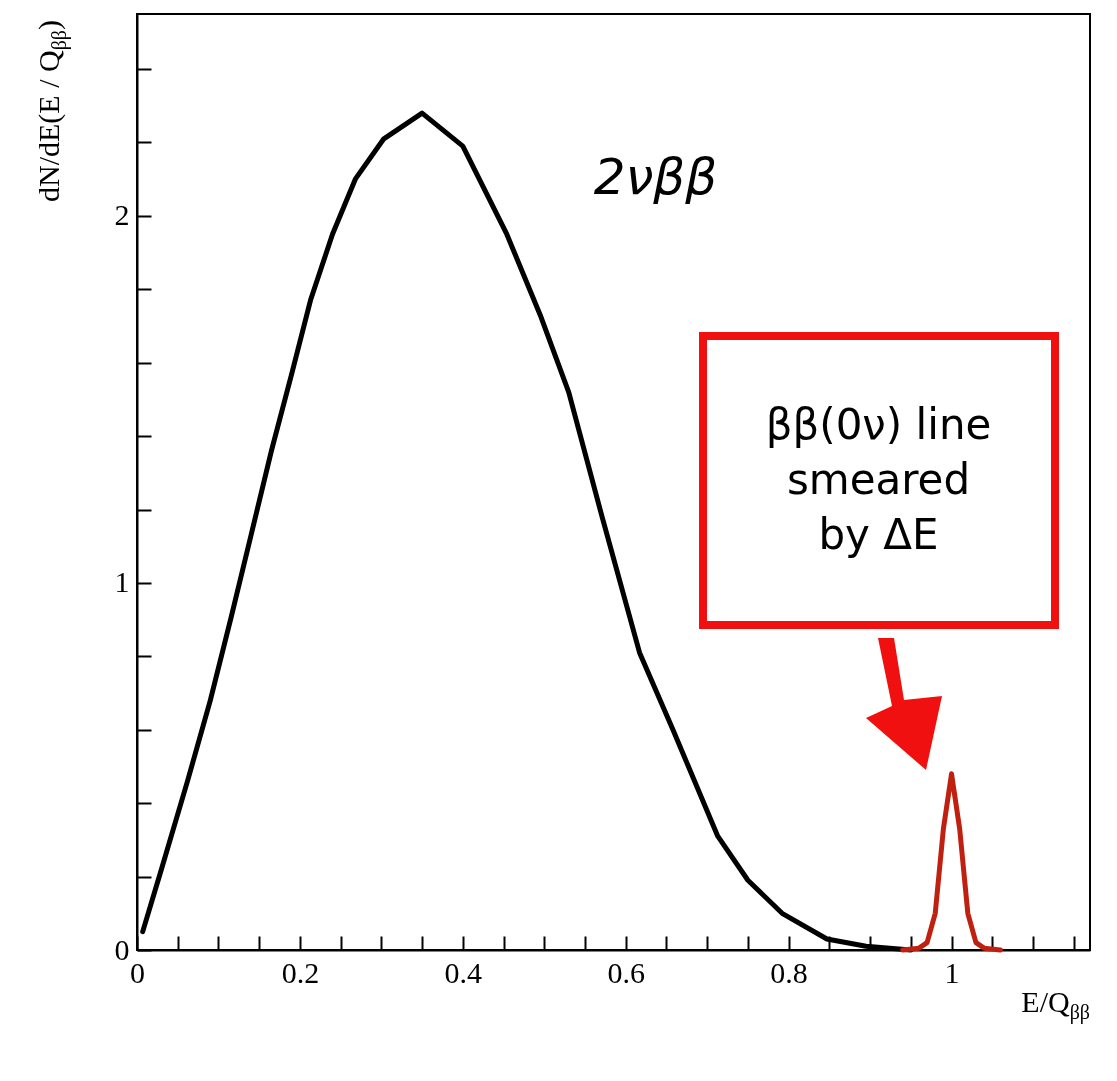  Describe the element at coordinates (878, 480) in the screenshot. I see `frame: ββ(0ν) line smeared by ΔE` at that location.